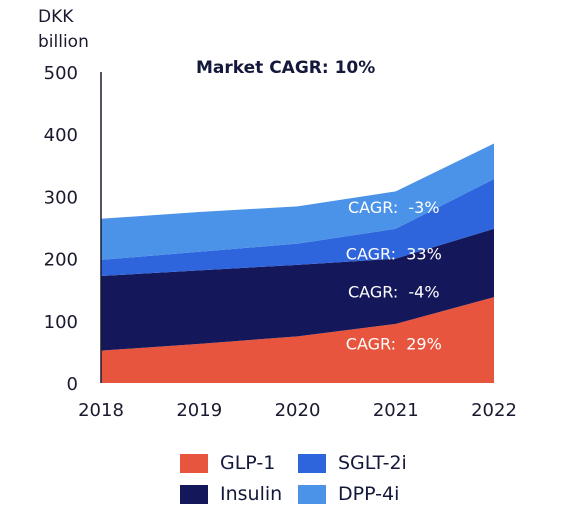  Describe the element at coordinates (298, 410) in the screenshot. I see `x-tick-label: 2020` at that location.